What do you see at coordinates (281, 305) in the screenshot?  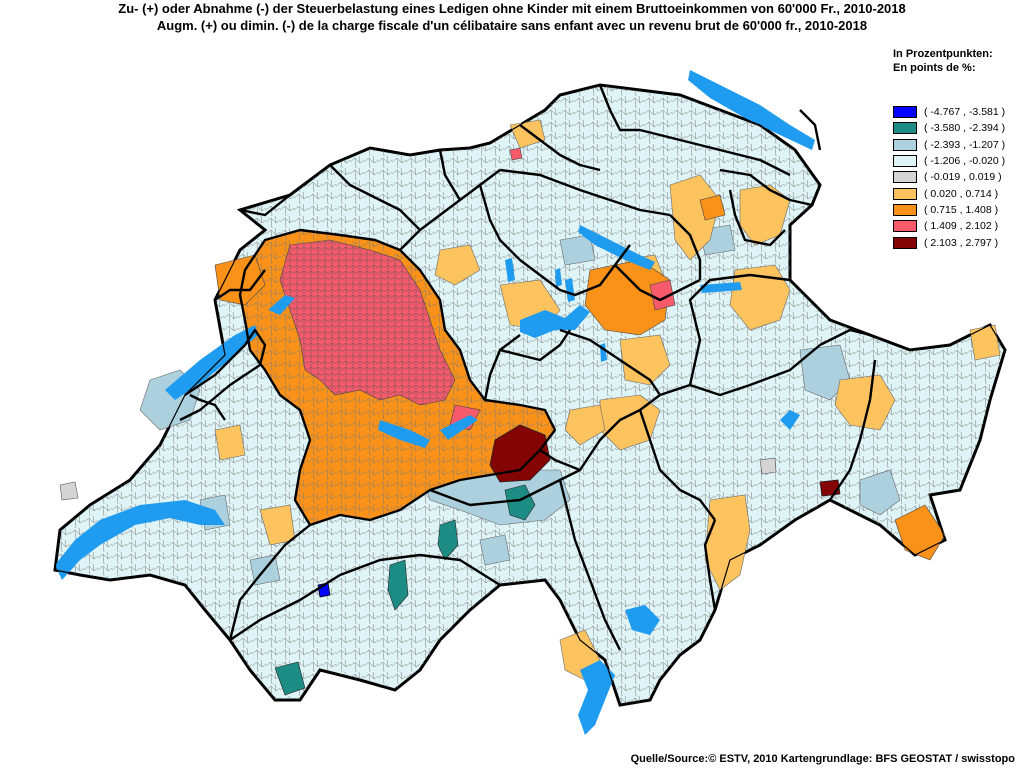 I see `lake-biel` at bounding box center [281, 305].